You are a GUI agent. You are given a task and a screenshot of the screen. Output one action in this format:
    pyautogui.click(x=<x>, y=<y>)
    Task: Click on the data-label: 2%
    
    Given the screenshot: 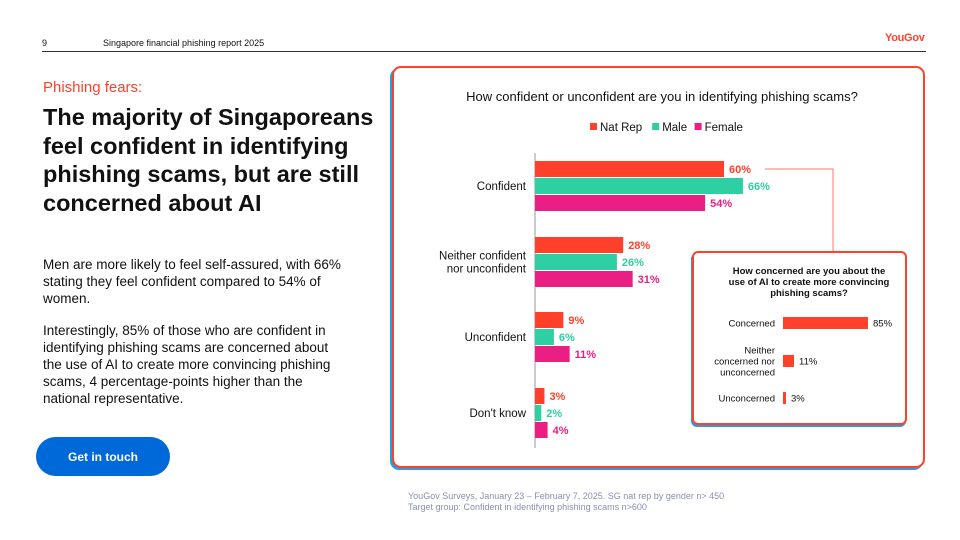 What is the action you would take?
    pyautogui.click(x=554, y=414)
    